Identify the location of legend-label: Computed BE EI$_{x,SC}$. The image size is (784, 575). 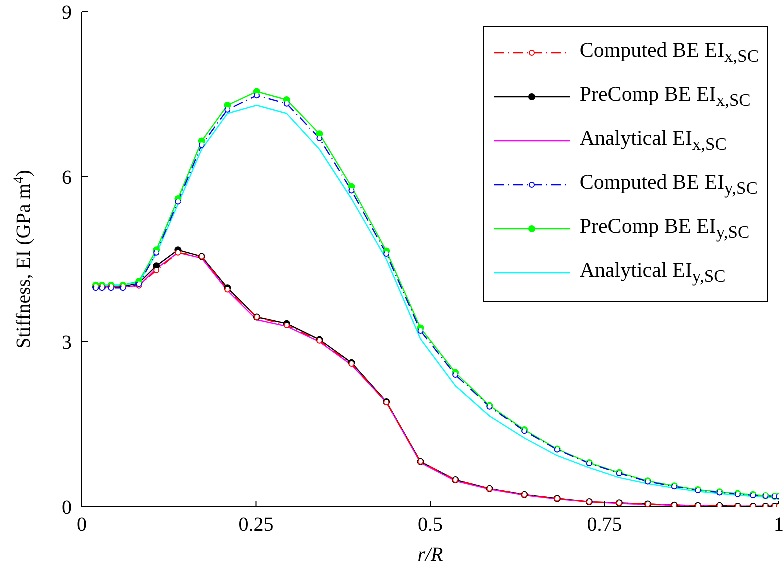
(669, 53).